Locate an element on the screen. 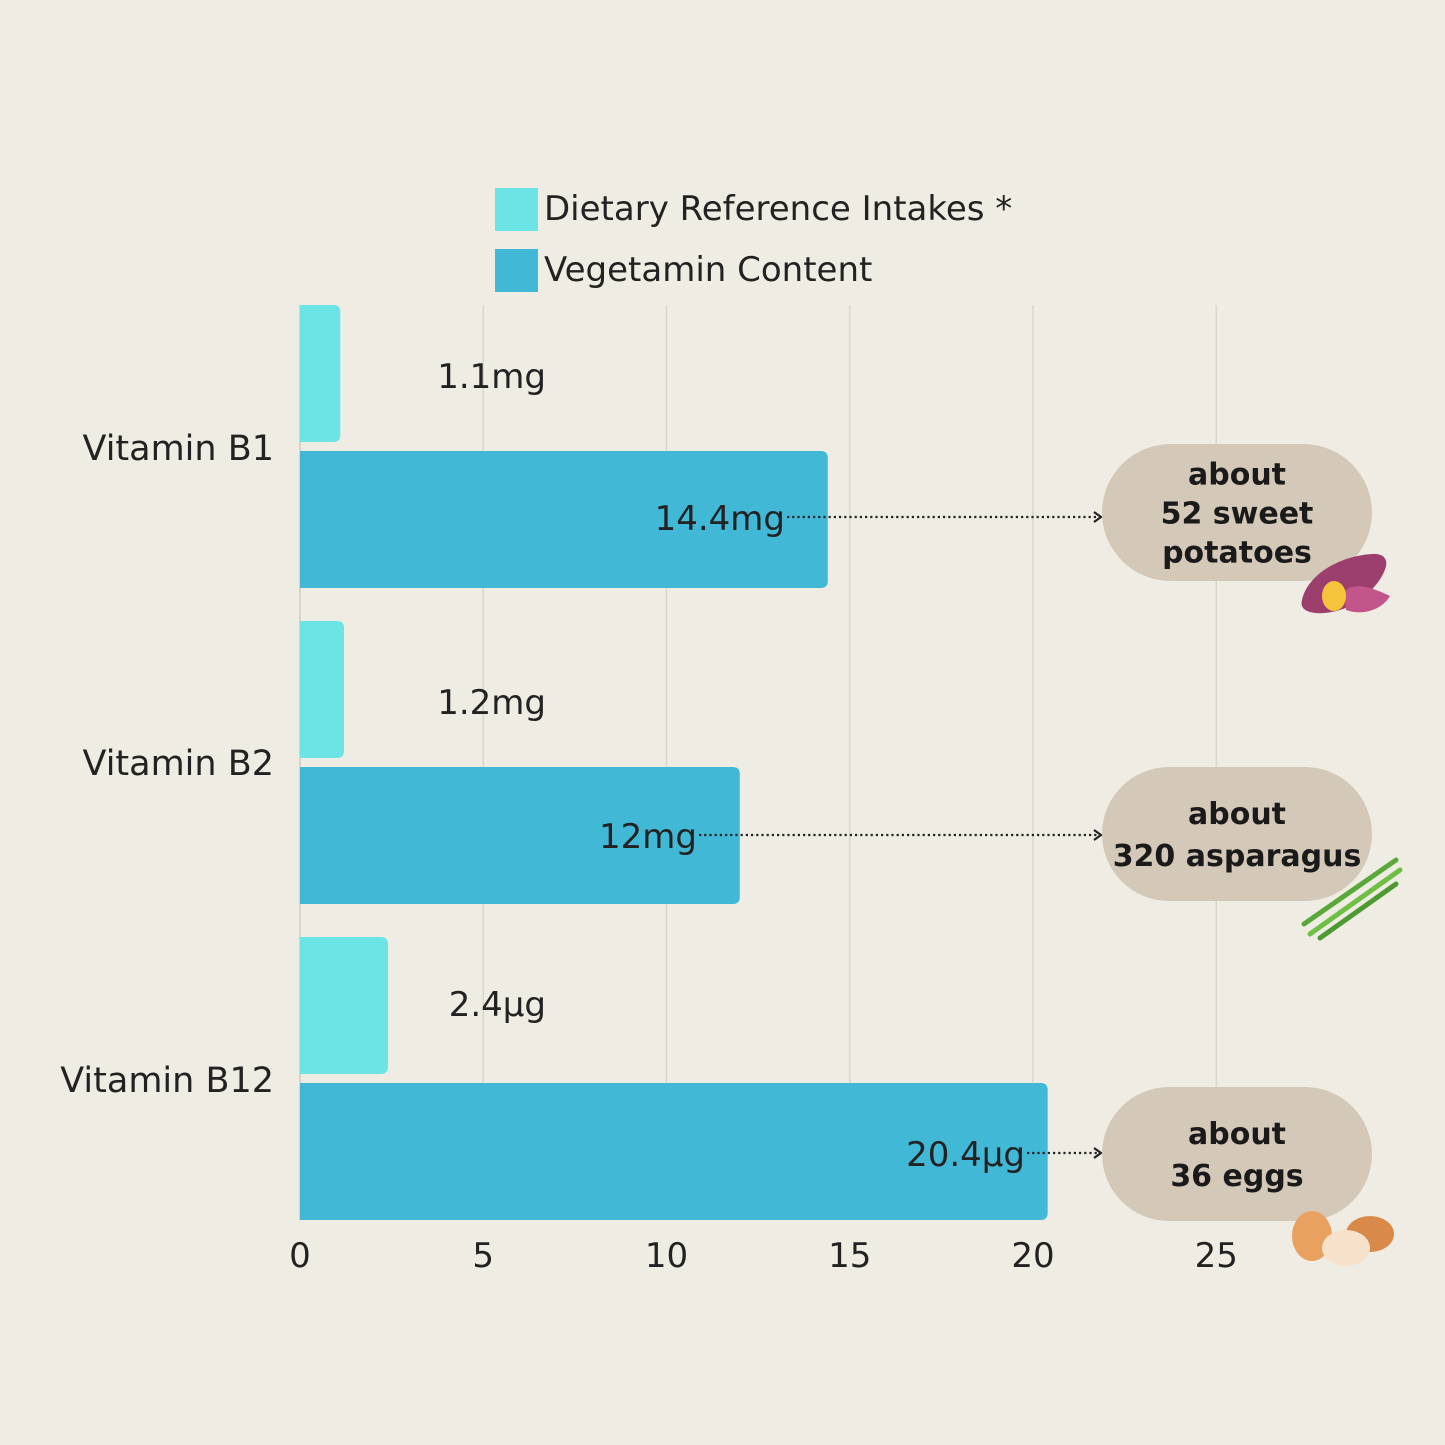 The width and height of the screenshot is (1445, 1445). eggs-icon is located at coordinates (1343, 1238).